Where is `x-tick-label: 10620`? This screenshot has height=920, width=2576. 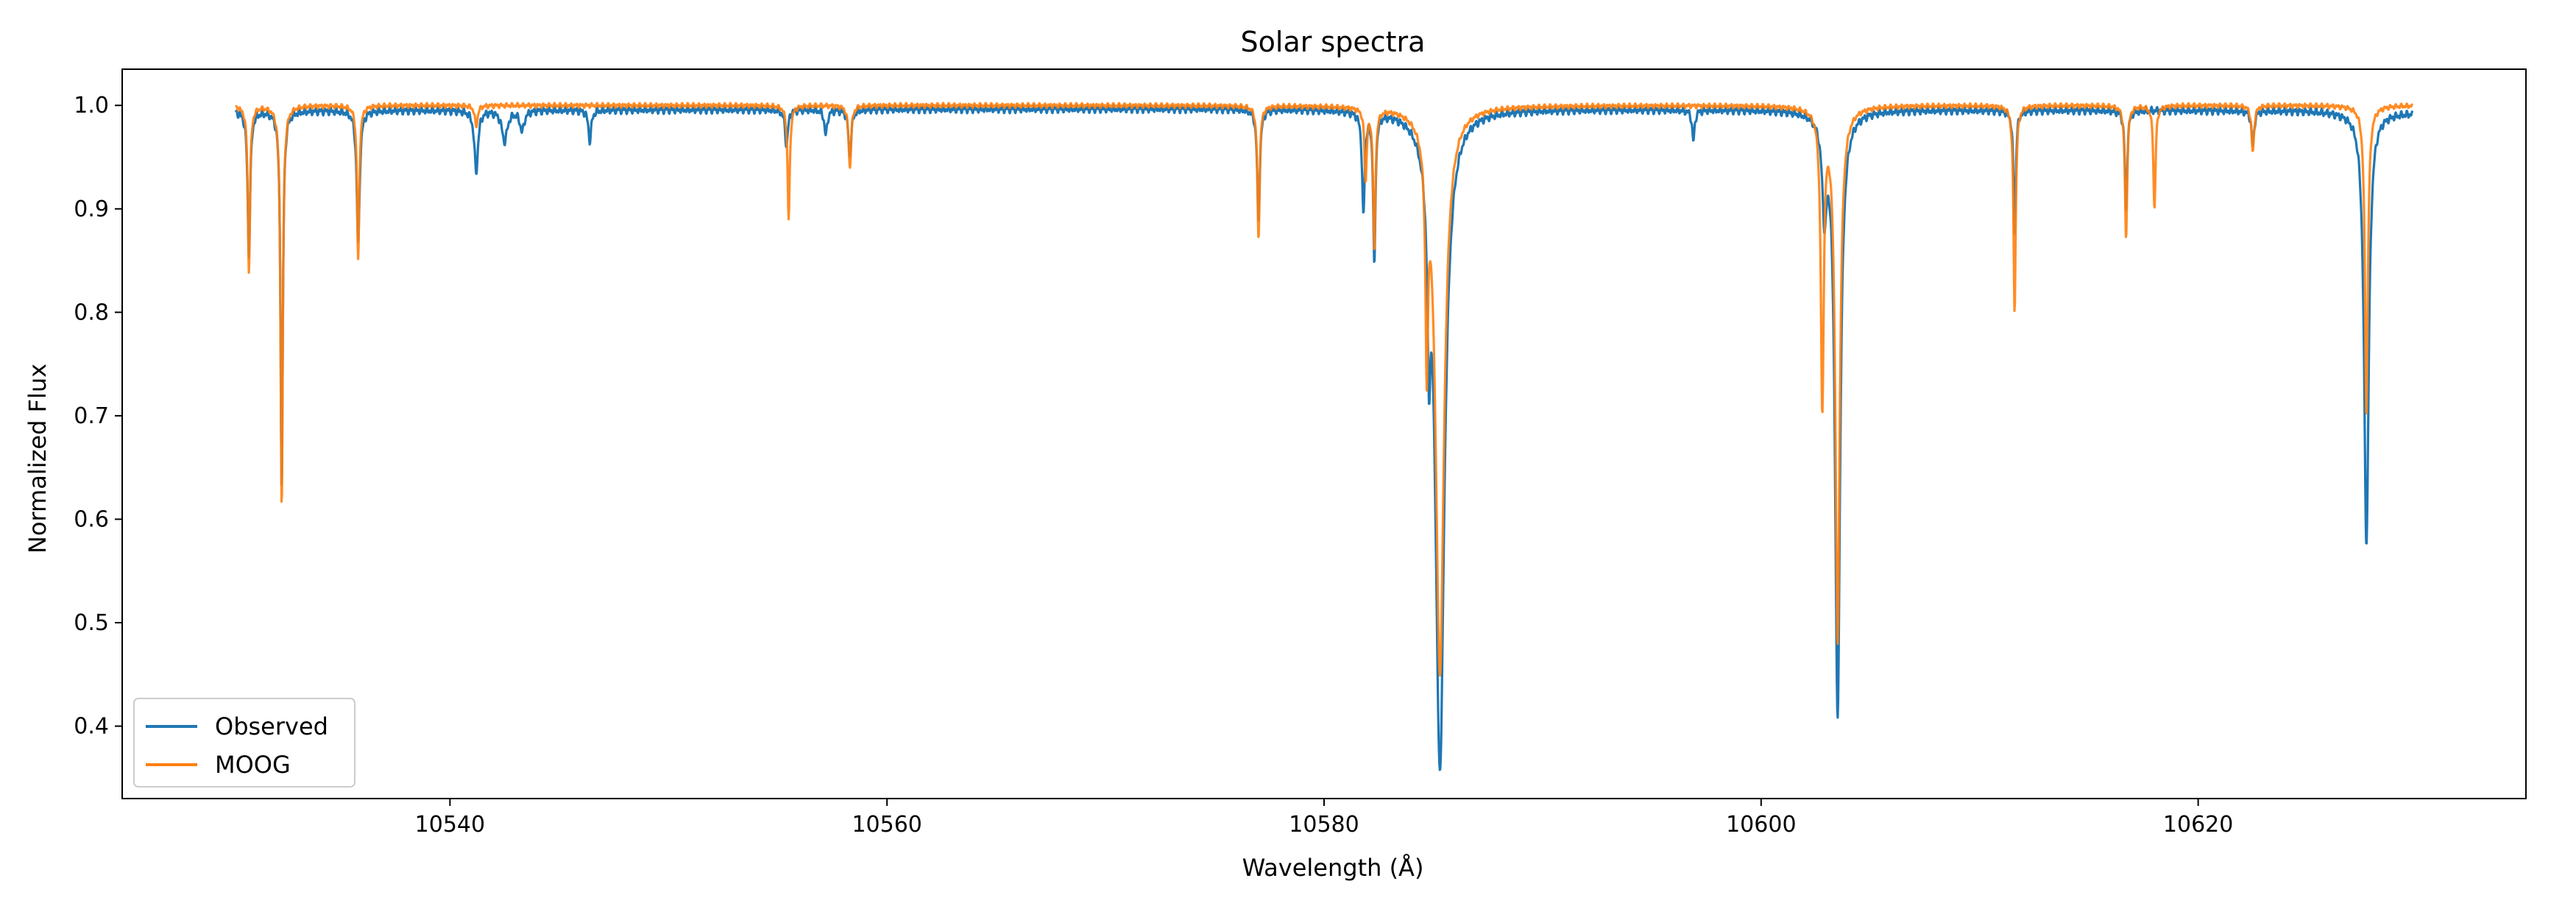 x-tick-label: 10620 is located at coordinates (2198, 825).